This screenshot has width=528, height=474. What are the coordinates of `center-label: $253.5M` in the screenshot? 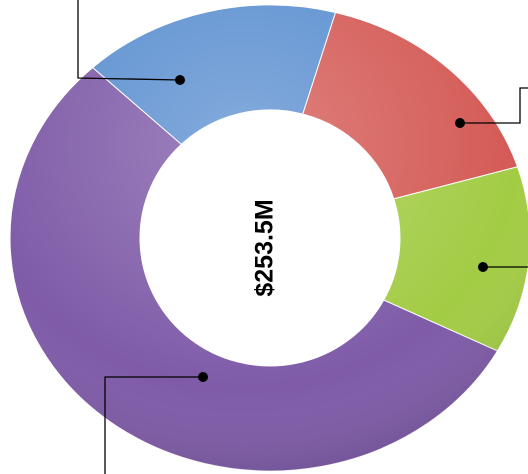 It's located at (265, 247).